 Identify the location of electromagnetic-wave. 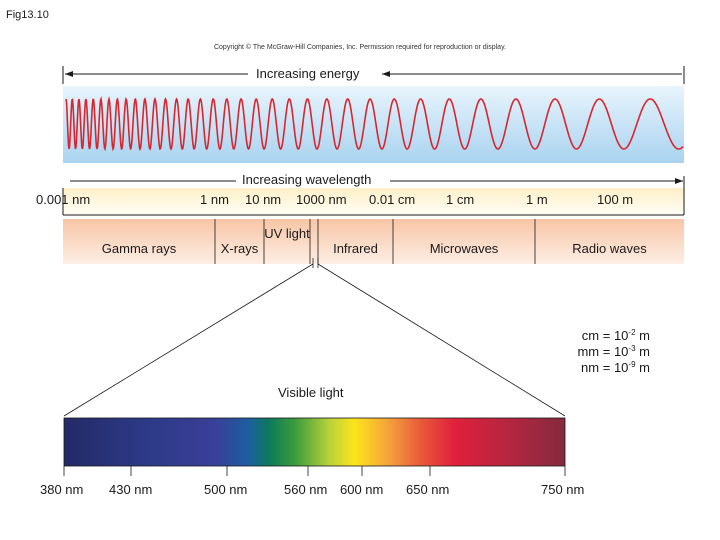
(374, 123).